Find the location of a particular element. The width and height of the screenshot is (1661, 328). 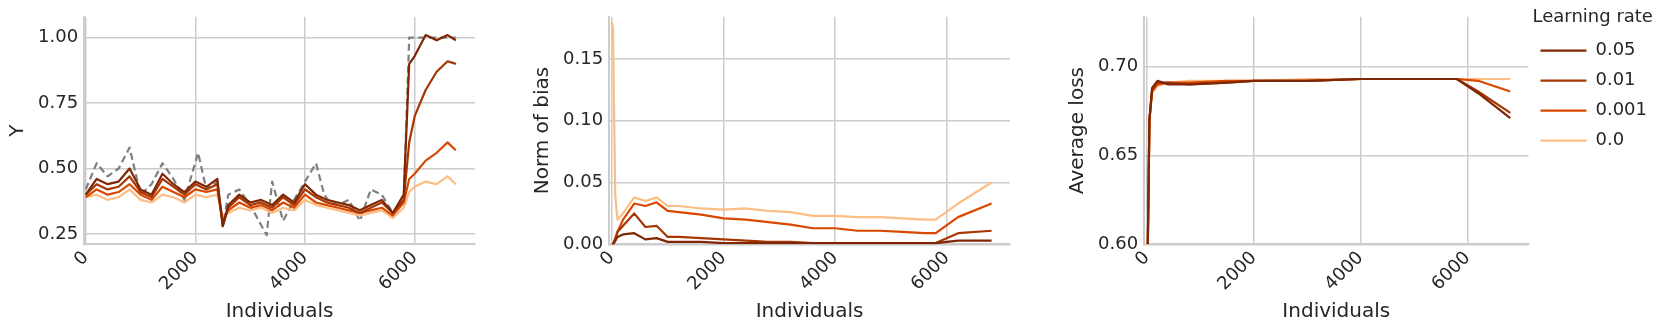

legend-label: 0.001 is located at coordinates (1621, 109).